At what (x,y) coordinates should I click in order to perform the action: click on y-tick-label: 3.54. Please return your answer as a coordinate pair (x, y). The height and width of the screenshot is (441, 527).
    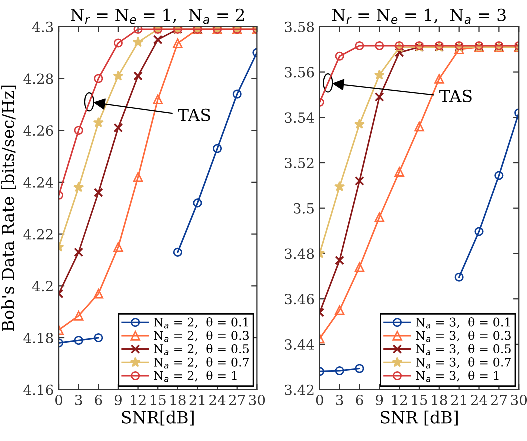
    Looking at the image, I should click on (299, 118).